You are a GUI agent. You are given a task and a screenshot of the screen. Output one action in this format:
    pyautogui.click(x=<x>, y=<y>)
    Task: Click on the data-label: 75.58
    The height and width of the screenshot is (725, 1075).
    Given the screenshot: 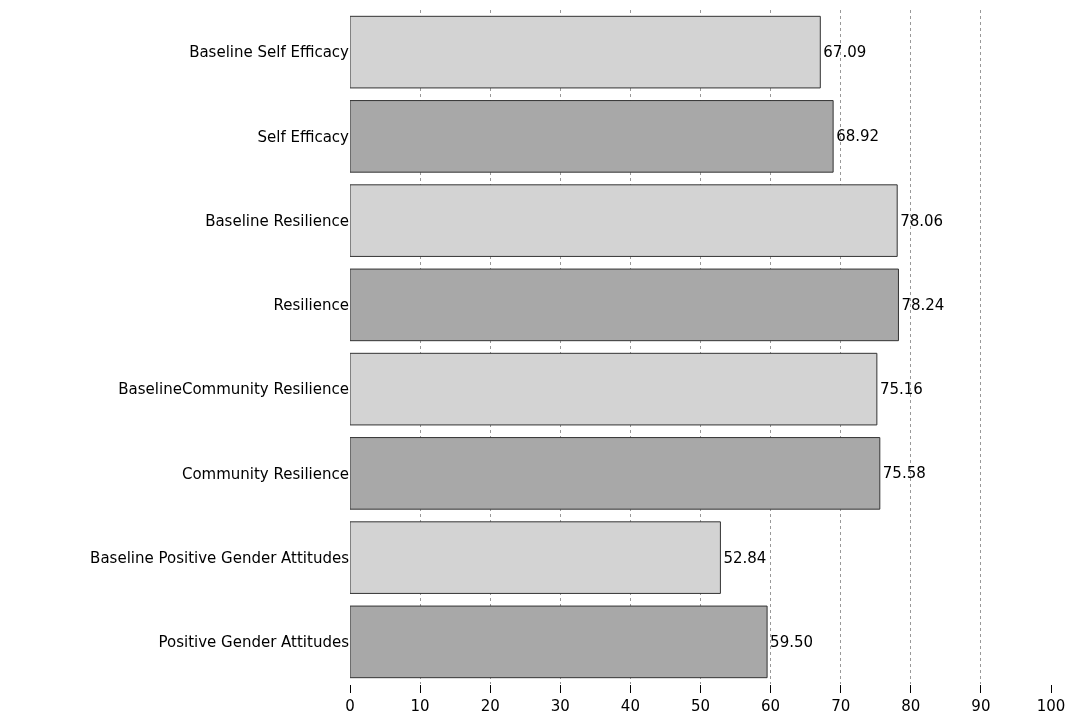 What is the action you would take?
    pyautogui.click(x=904, y=473)
    